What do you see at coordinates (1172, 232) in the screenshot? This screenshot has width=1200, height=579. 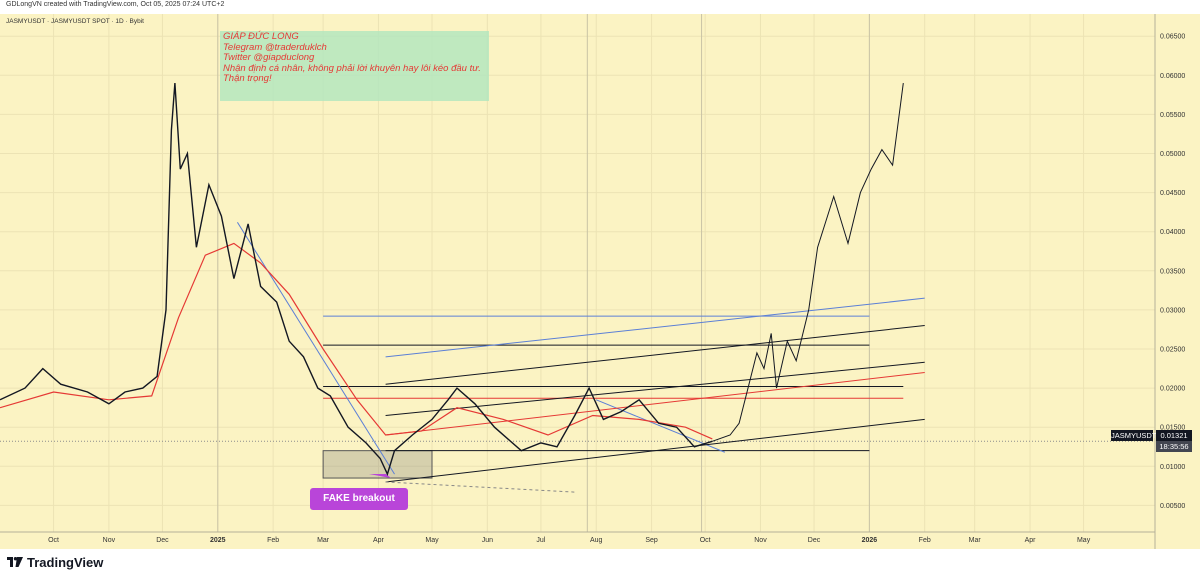 I see `y-tick-label-7: 0.04000` at bounding box center [1172, 232].